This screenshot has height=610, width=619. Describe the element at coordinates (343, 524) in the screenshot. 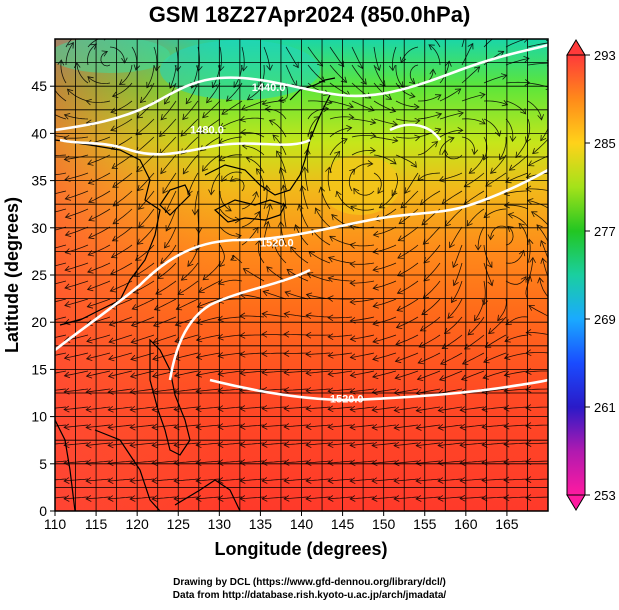

I see `x-tick-label: 145` at that location.